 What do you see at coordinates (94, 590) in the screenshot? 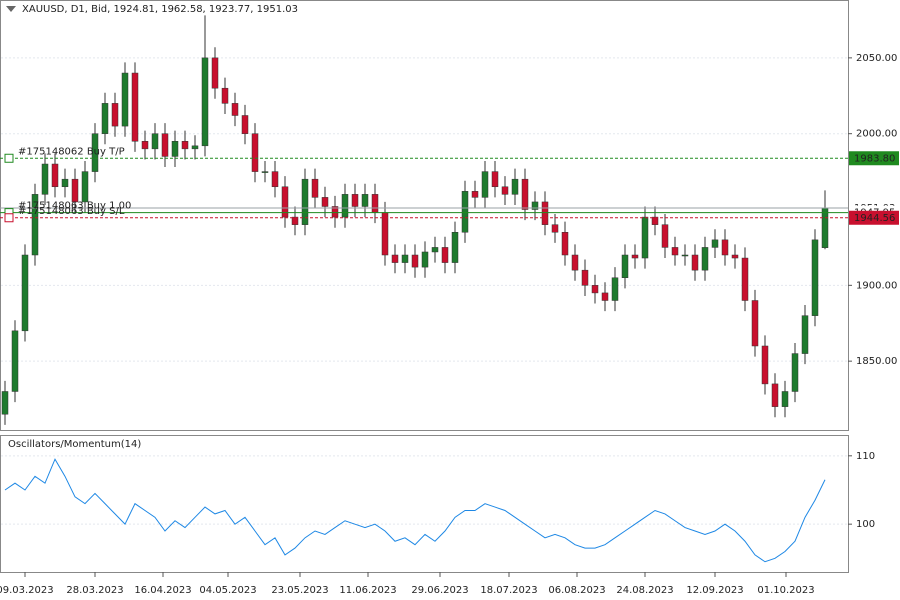
I see `x-tick-label: 28.03.2023` at bounding box center [94, 590].